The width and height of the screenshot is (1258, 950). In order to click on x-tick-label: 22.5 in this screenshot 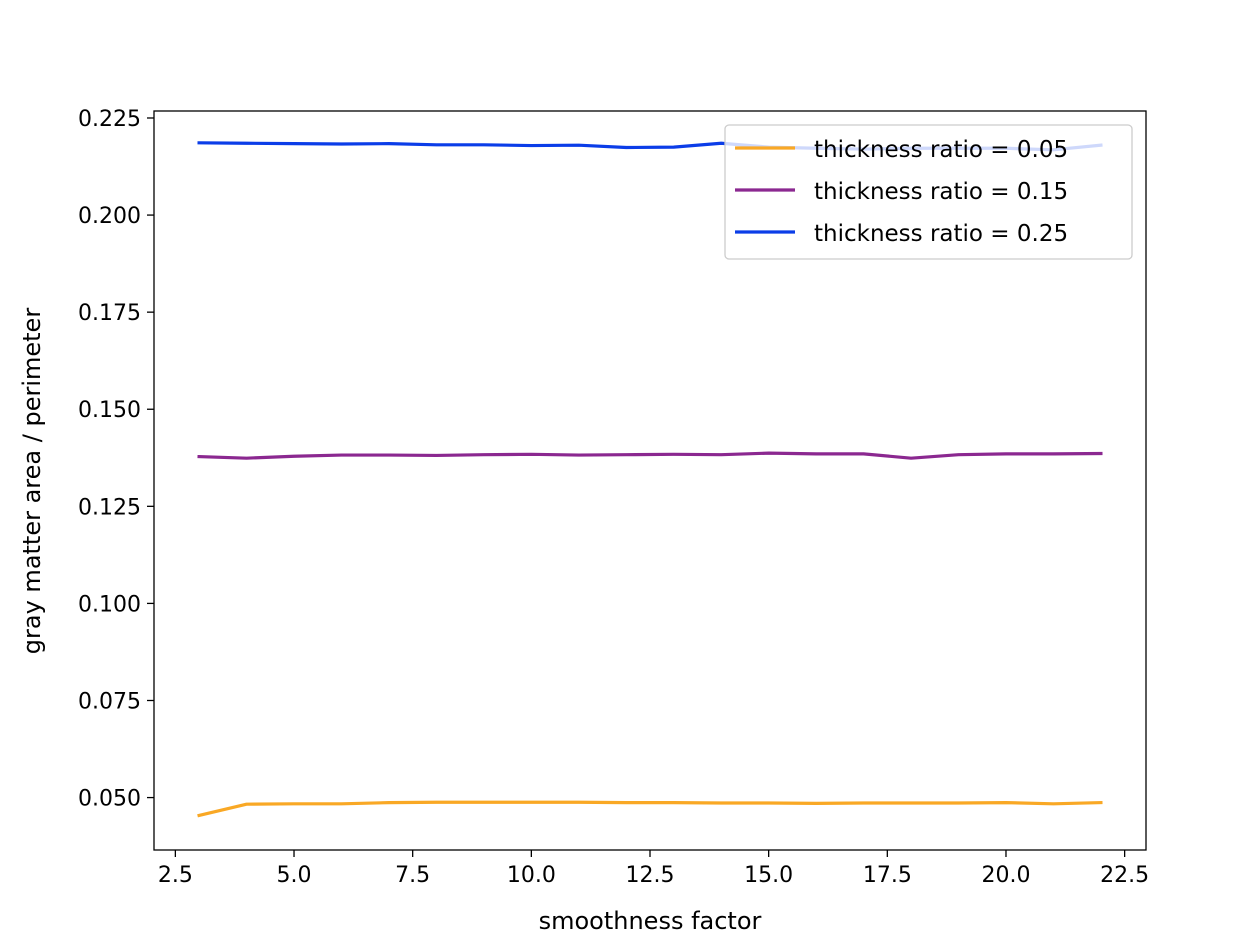, I will do `click(1124, 875)`.